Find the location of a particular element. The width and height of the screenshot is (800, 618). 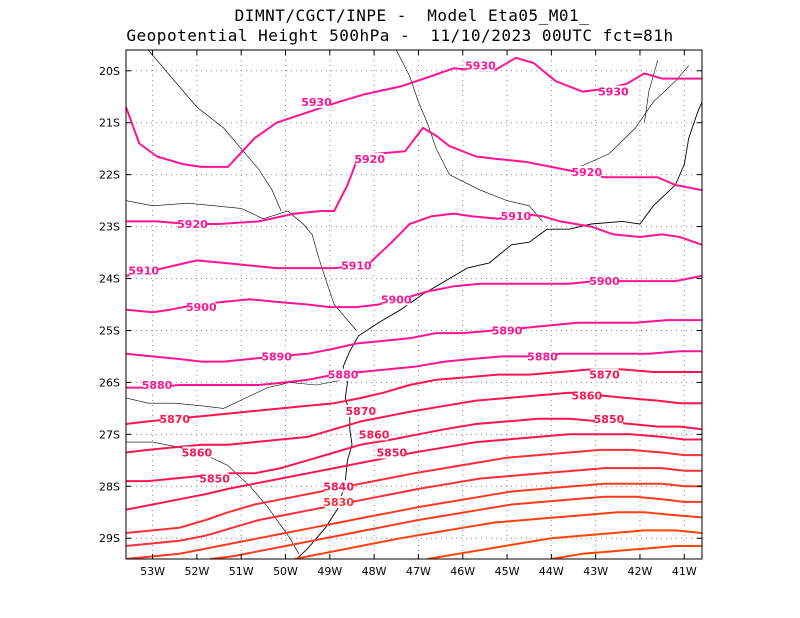

x-tick-label: 49W is located at coordinates (329, 571).